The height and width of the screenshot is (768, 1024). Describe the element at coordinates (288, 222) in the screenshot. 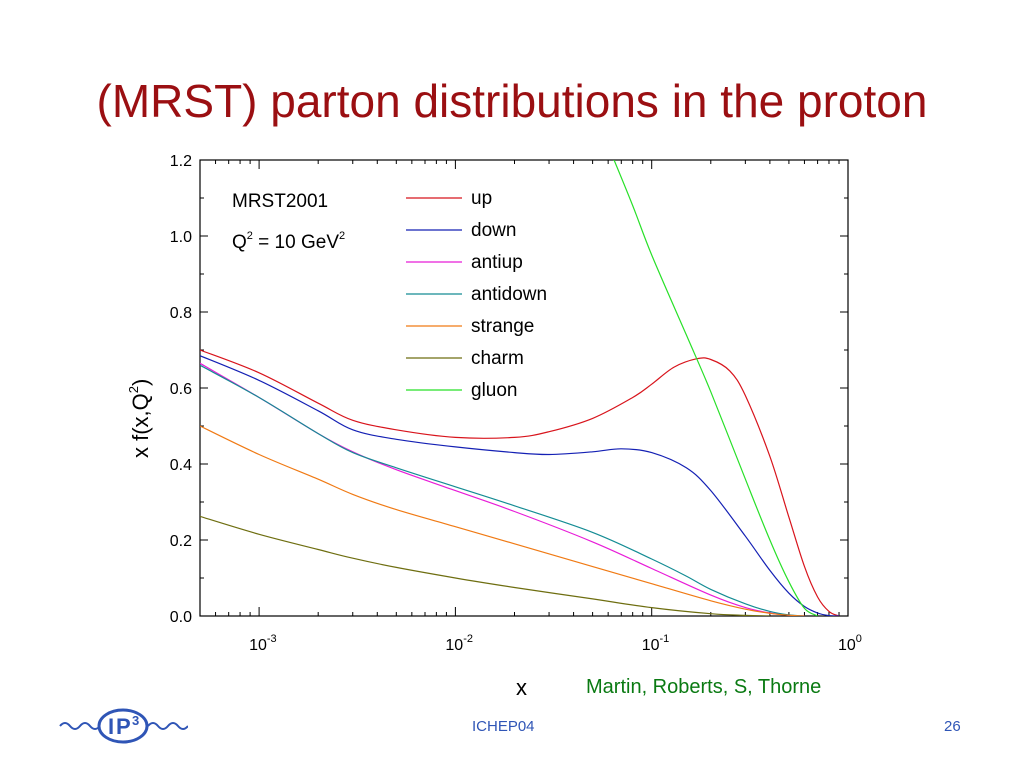

I see `annotation: MRST2001 Q2 = 10 GeV2` at that location.